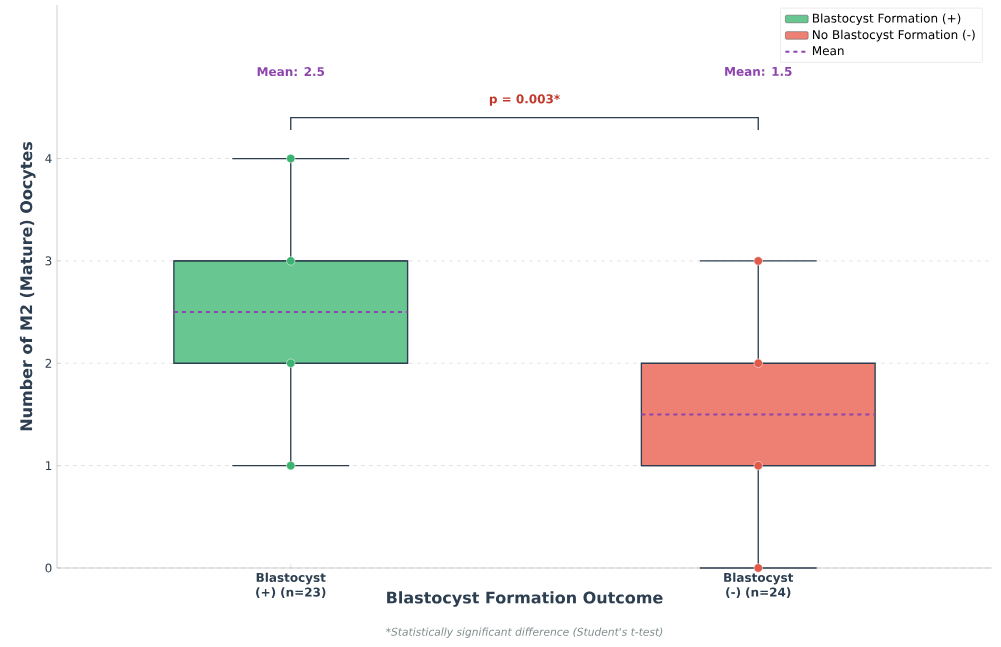 The width and height of the screenshot is (1001, 647). Describe the element at coordinates (758, 71) in the screenshot. I see `annotation: Mean: 1.5` at that location.